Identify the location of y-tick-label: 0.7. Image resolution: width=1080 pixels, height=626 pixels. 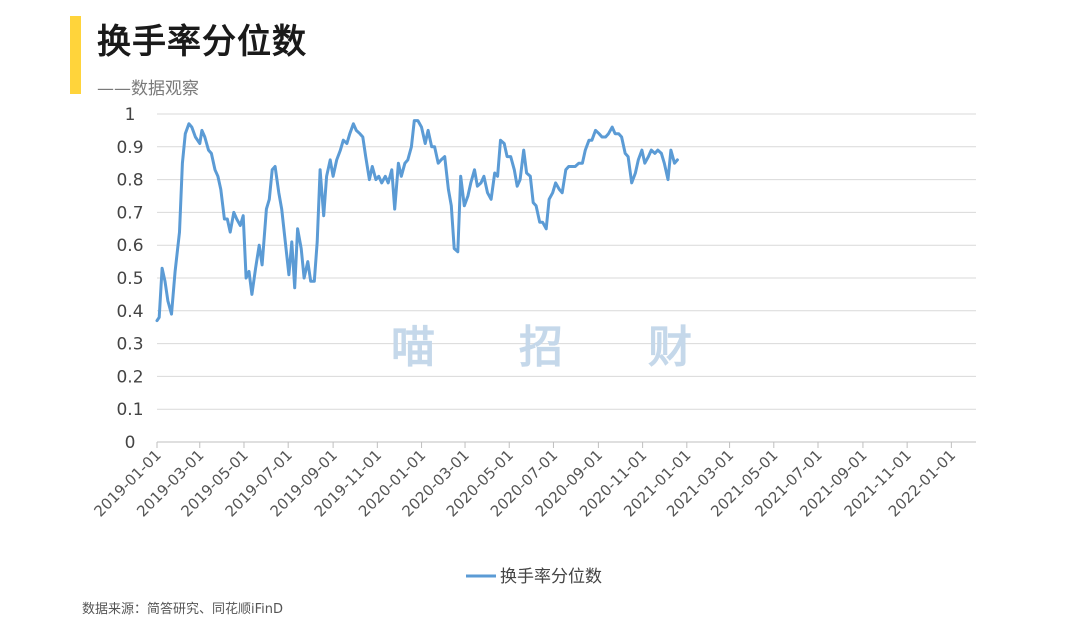
(129, 213).